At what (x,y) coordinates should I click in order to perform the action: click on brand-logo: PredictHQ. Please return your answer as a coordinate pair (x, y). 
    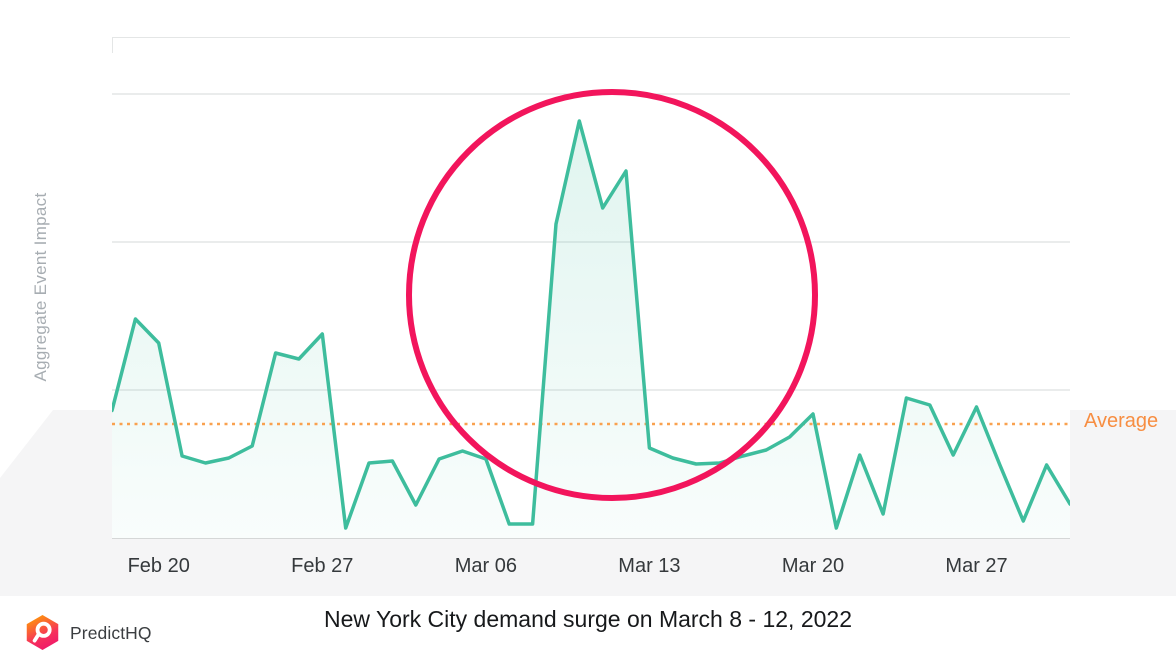
    Looking at the image, I should click on (115, 632).